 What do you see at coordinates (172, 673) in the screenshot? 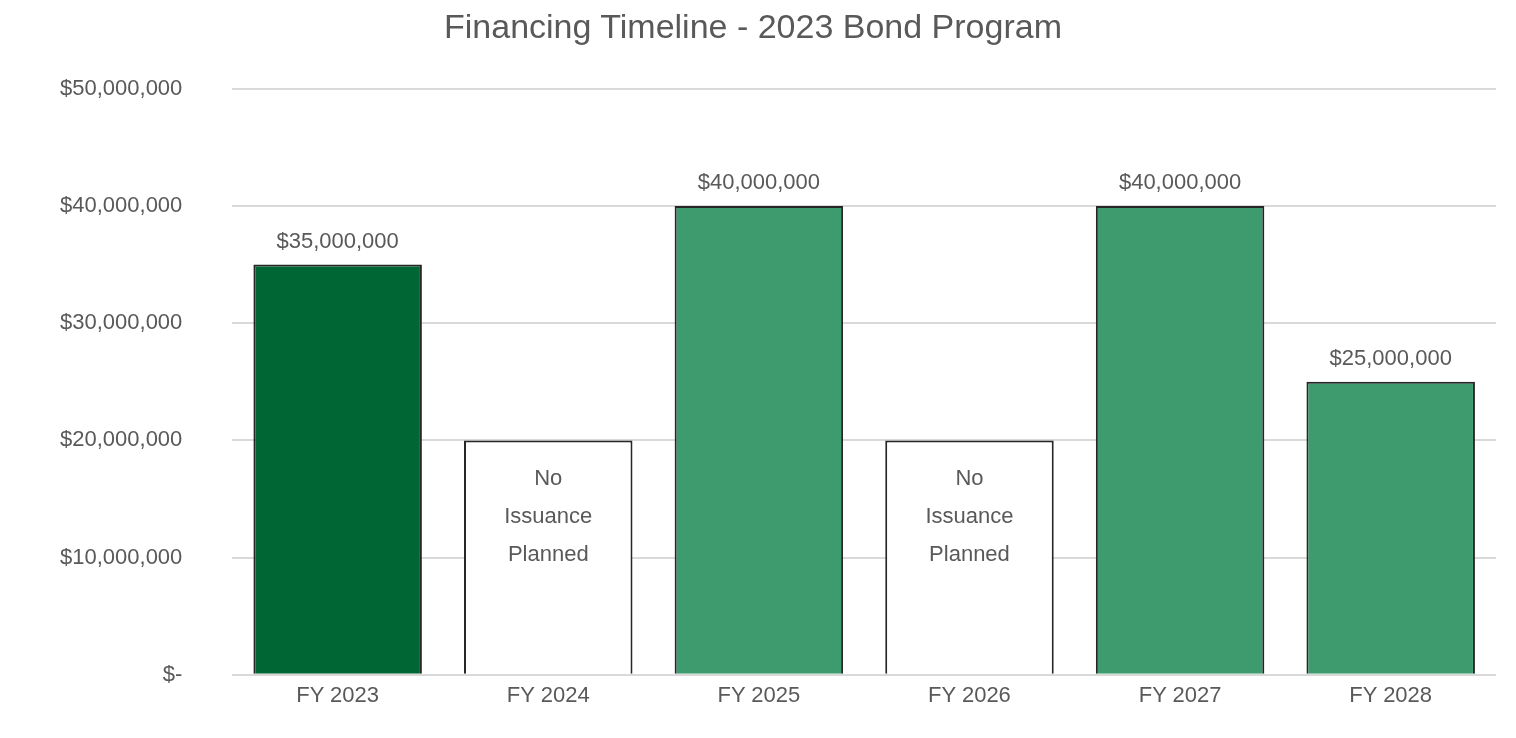
I see `y-tick-label: $-` at bounding box center [172, 673].